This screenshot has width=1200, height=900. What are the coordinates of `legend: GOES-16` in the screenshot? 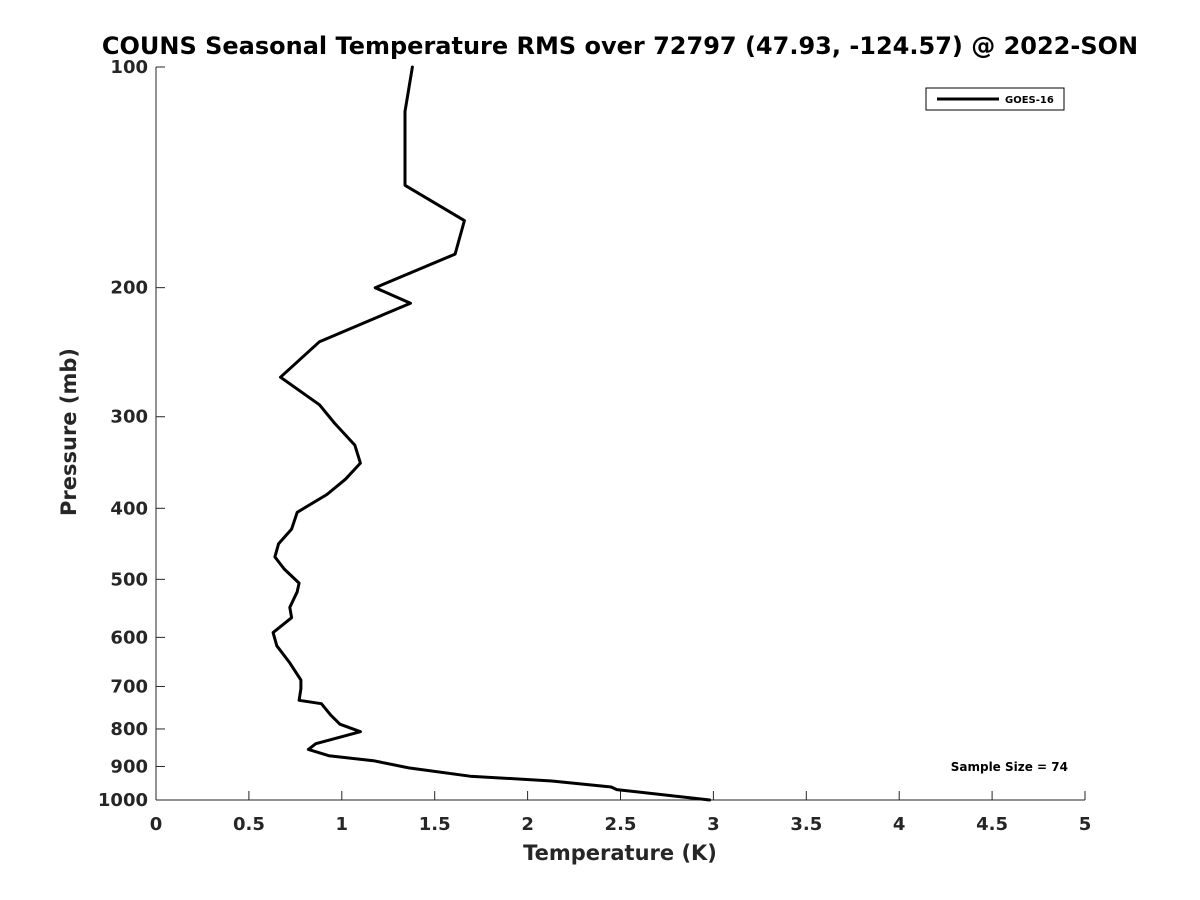 It's located at (995, 99).